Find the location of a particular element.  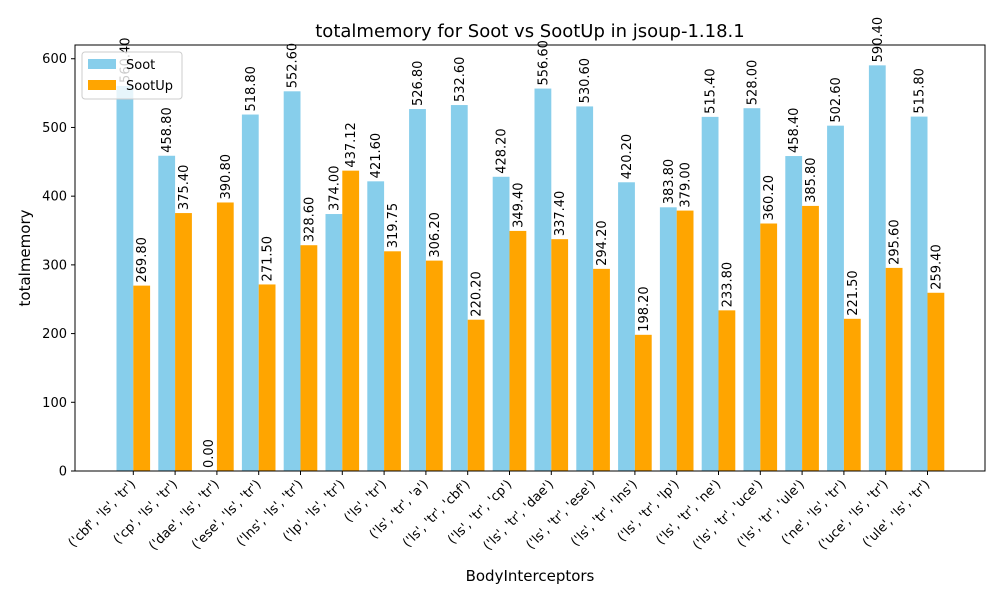

y-tick-label-1: 100 is located at coordinates (54, 403).